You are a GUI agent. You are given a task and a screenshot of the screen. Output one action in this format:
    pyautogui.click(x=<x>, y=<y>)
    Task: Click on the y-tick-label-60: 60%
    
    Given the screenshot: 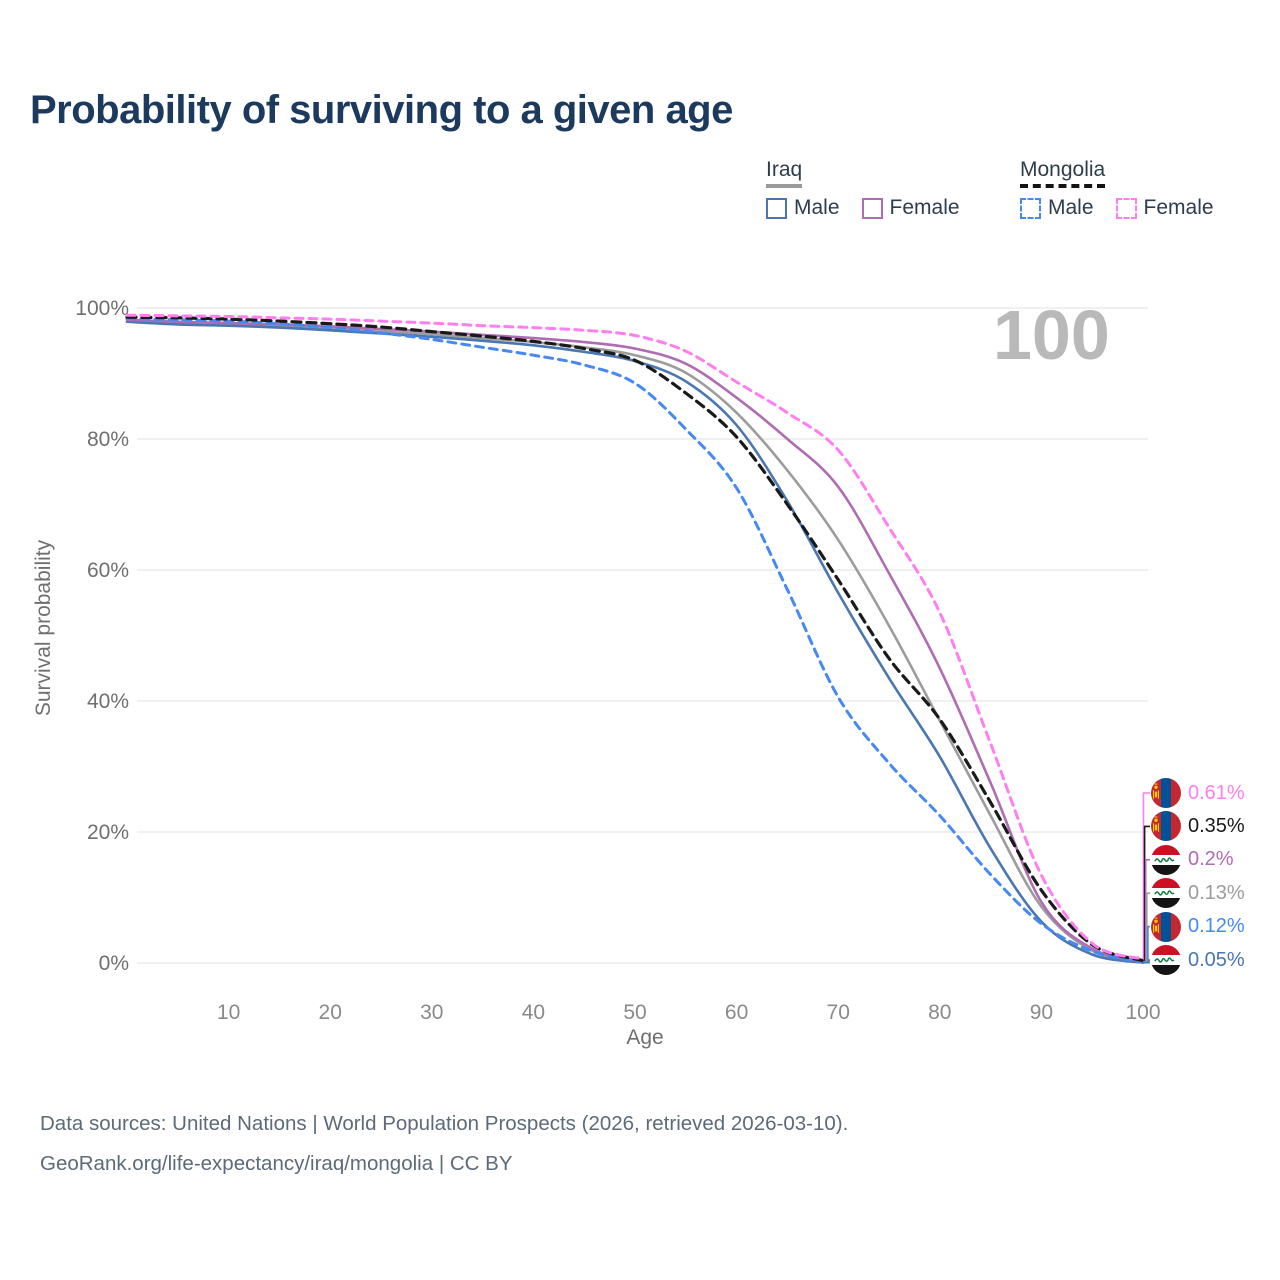 What is the action you would take?
    pyautogui.click(x=108, y=570)
    